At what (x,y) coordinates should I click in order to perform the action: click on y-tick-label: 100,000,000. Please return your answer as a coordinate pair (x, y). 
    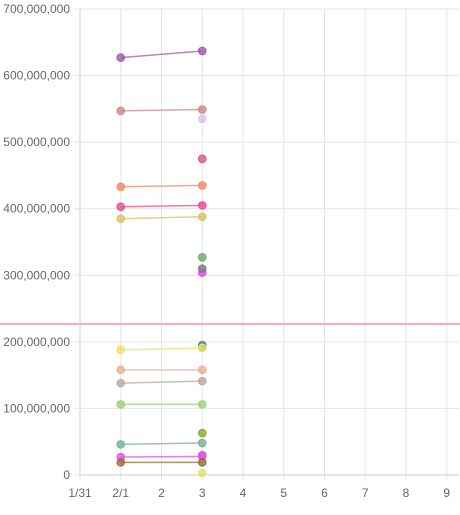
    Looking at the image, I should click on (36, 408).